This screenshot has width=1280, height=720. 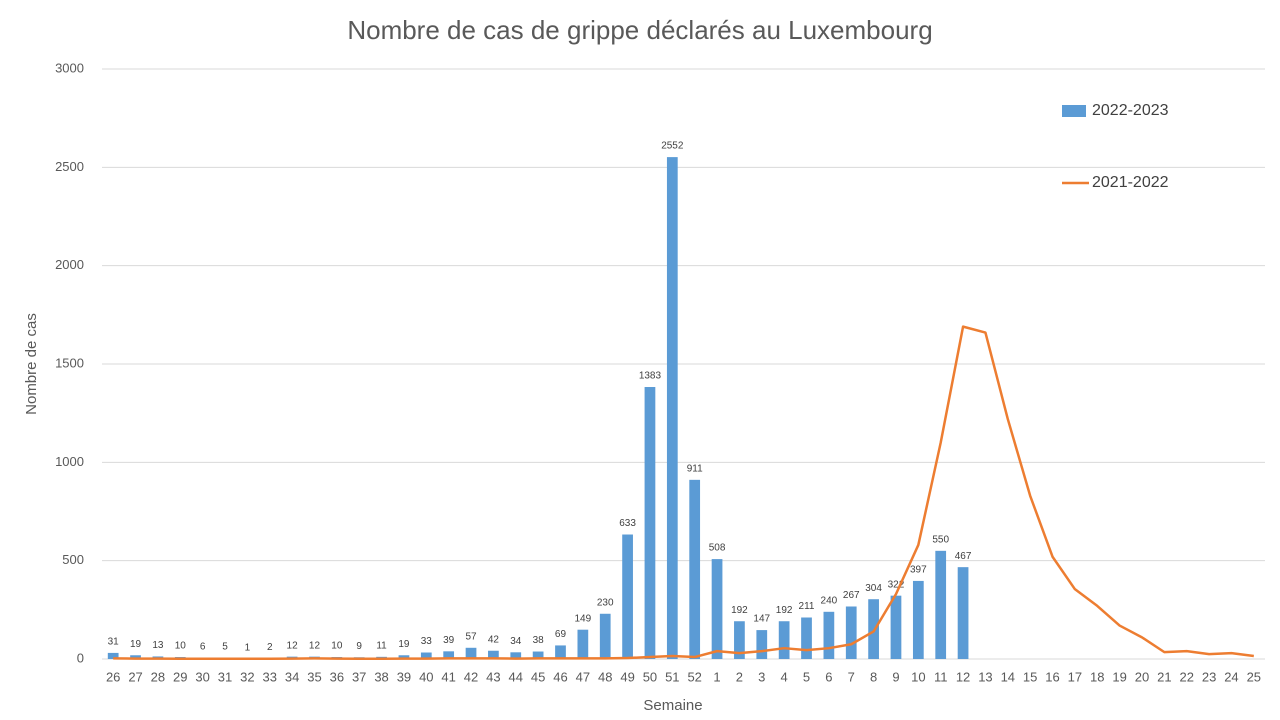 What do you see at coordinates (627, 676) in the screenshot?
I see `x-tick-label: 49` at bounding box center [627, 676].